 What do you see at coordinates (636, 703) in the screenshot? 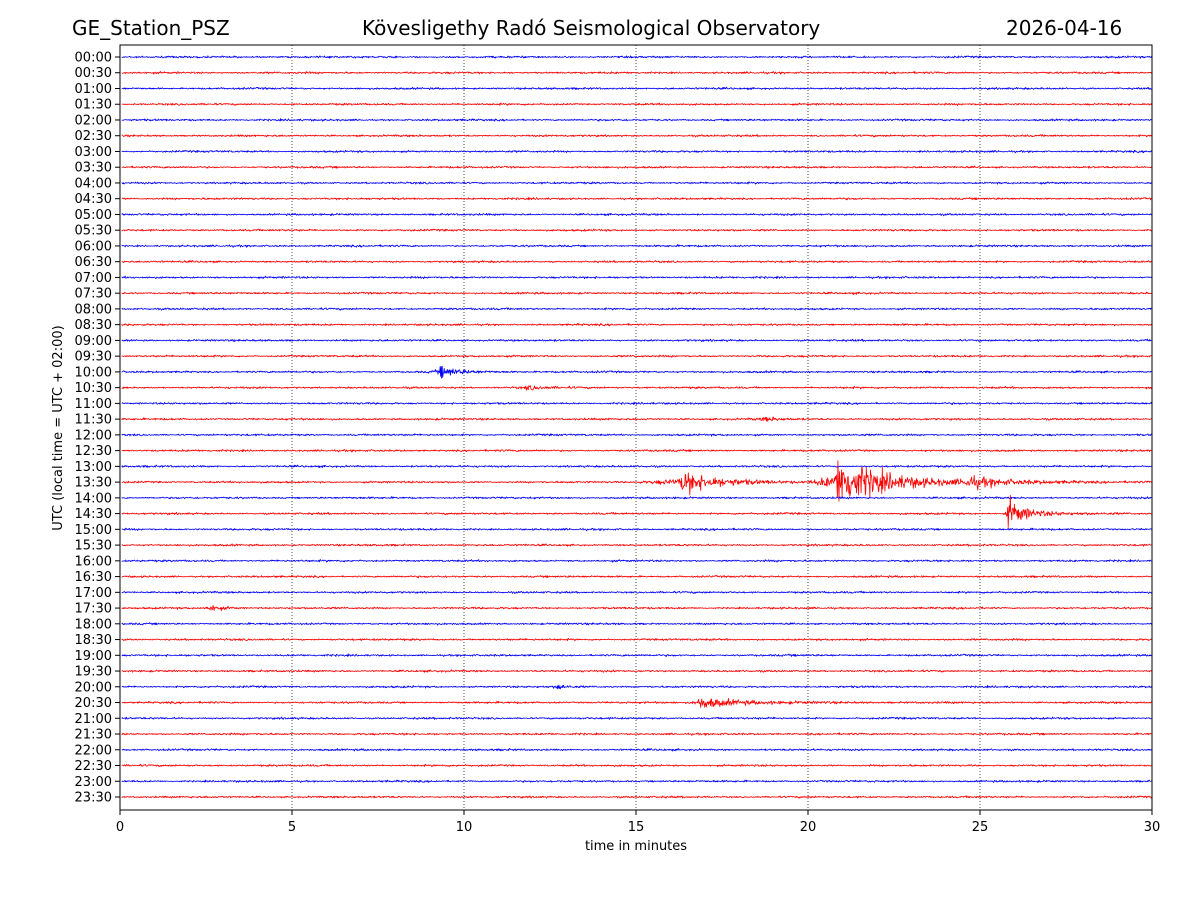
I see `trace-2030` at bounding box center [636, 703].